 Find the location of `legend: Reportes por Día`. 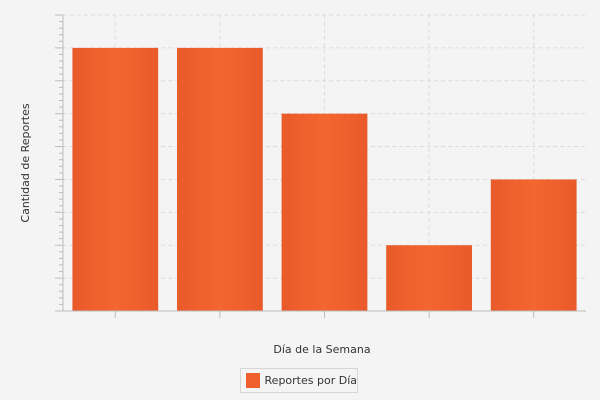

legend: Reportes por Día is located at coordinates (299, 380).